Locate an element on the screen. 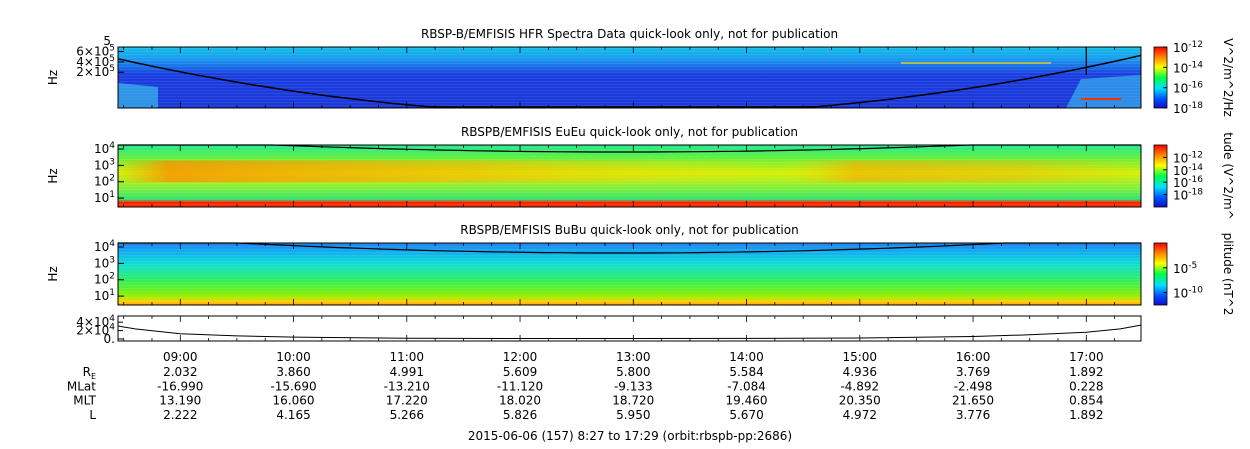  hour-label: 09:00 is located at coordinates (180, 357).